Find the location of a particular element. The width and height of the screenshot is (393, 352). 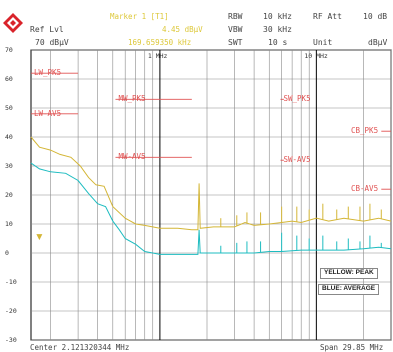

y-tick-label: 70 is located at coordinates (9, 50).